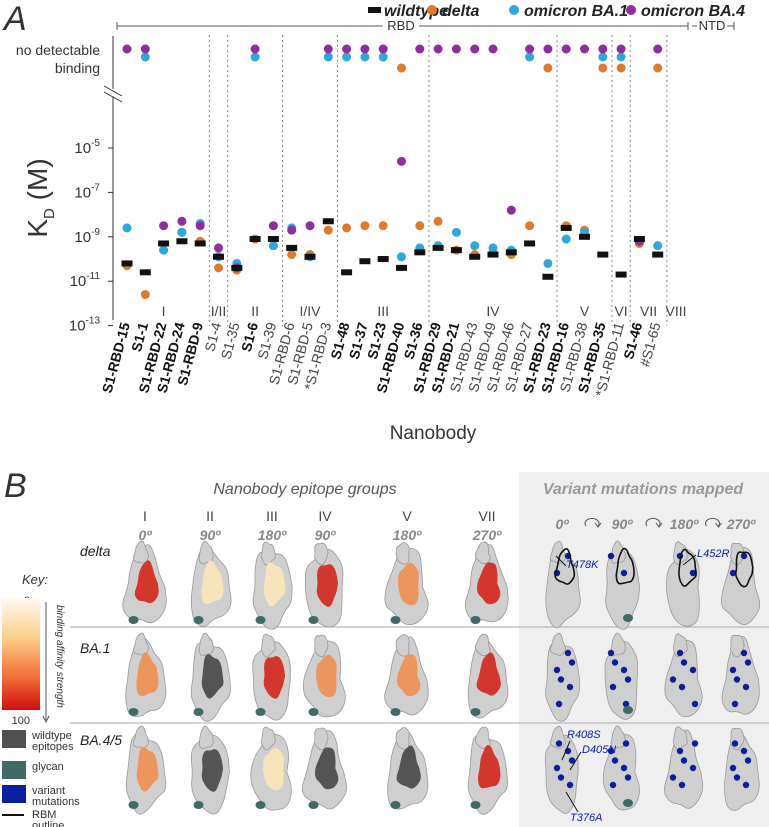  What do you see at coordinates (402, 645) in the screenshot?
I see `structure-ba-1-4-lobe` at bounding box center [402, 645].